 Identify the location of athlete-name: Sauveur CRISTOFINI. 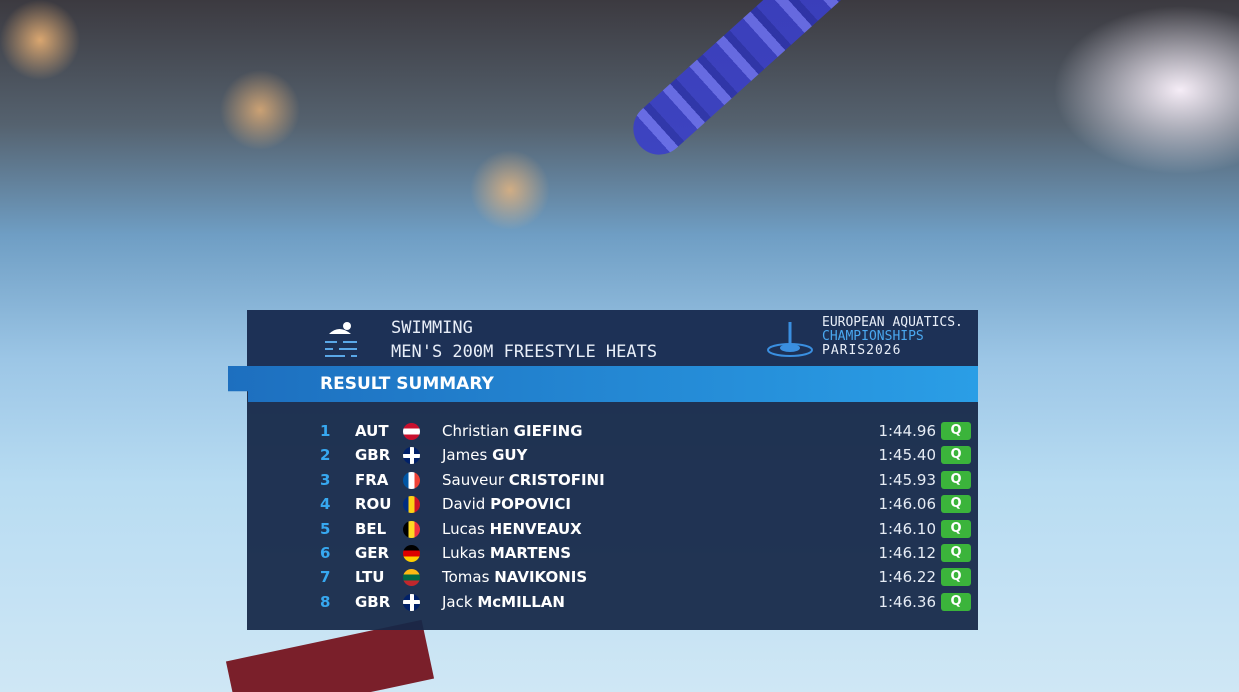
(523, 480).